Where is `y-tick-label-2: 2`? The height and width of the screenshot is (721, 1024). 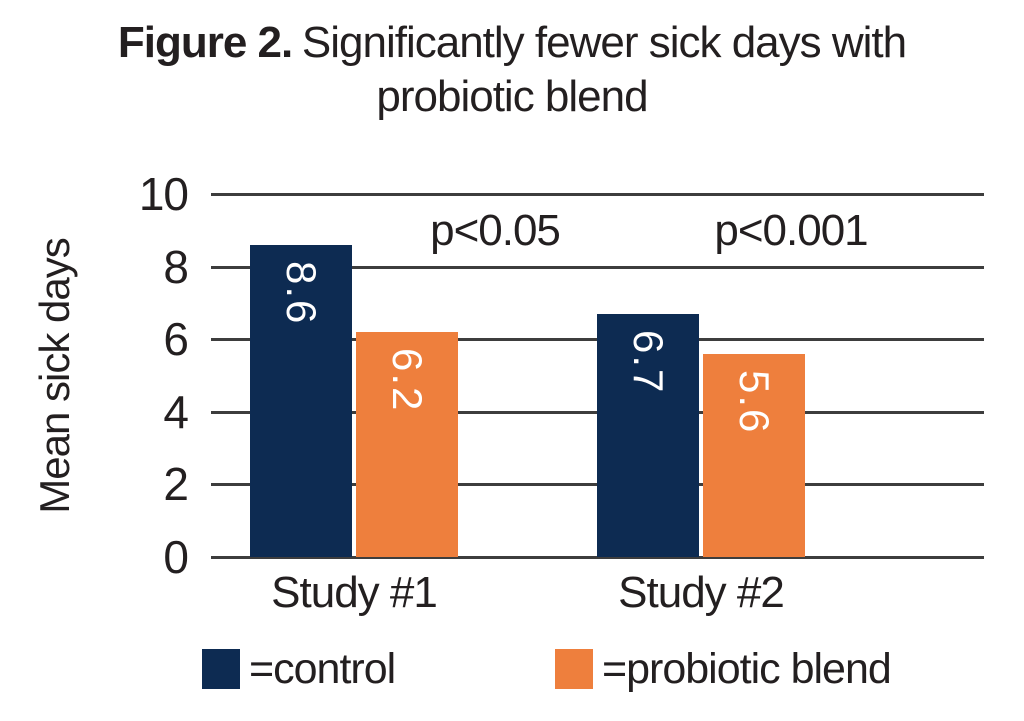 y-tick-label-2: 2 is located at coordinates (176, 484).